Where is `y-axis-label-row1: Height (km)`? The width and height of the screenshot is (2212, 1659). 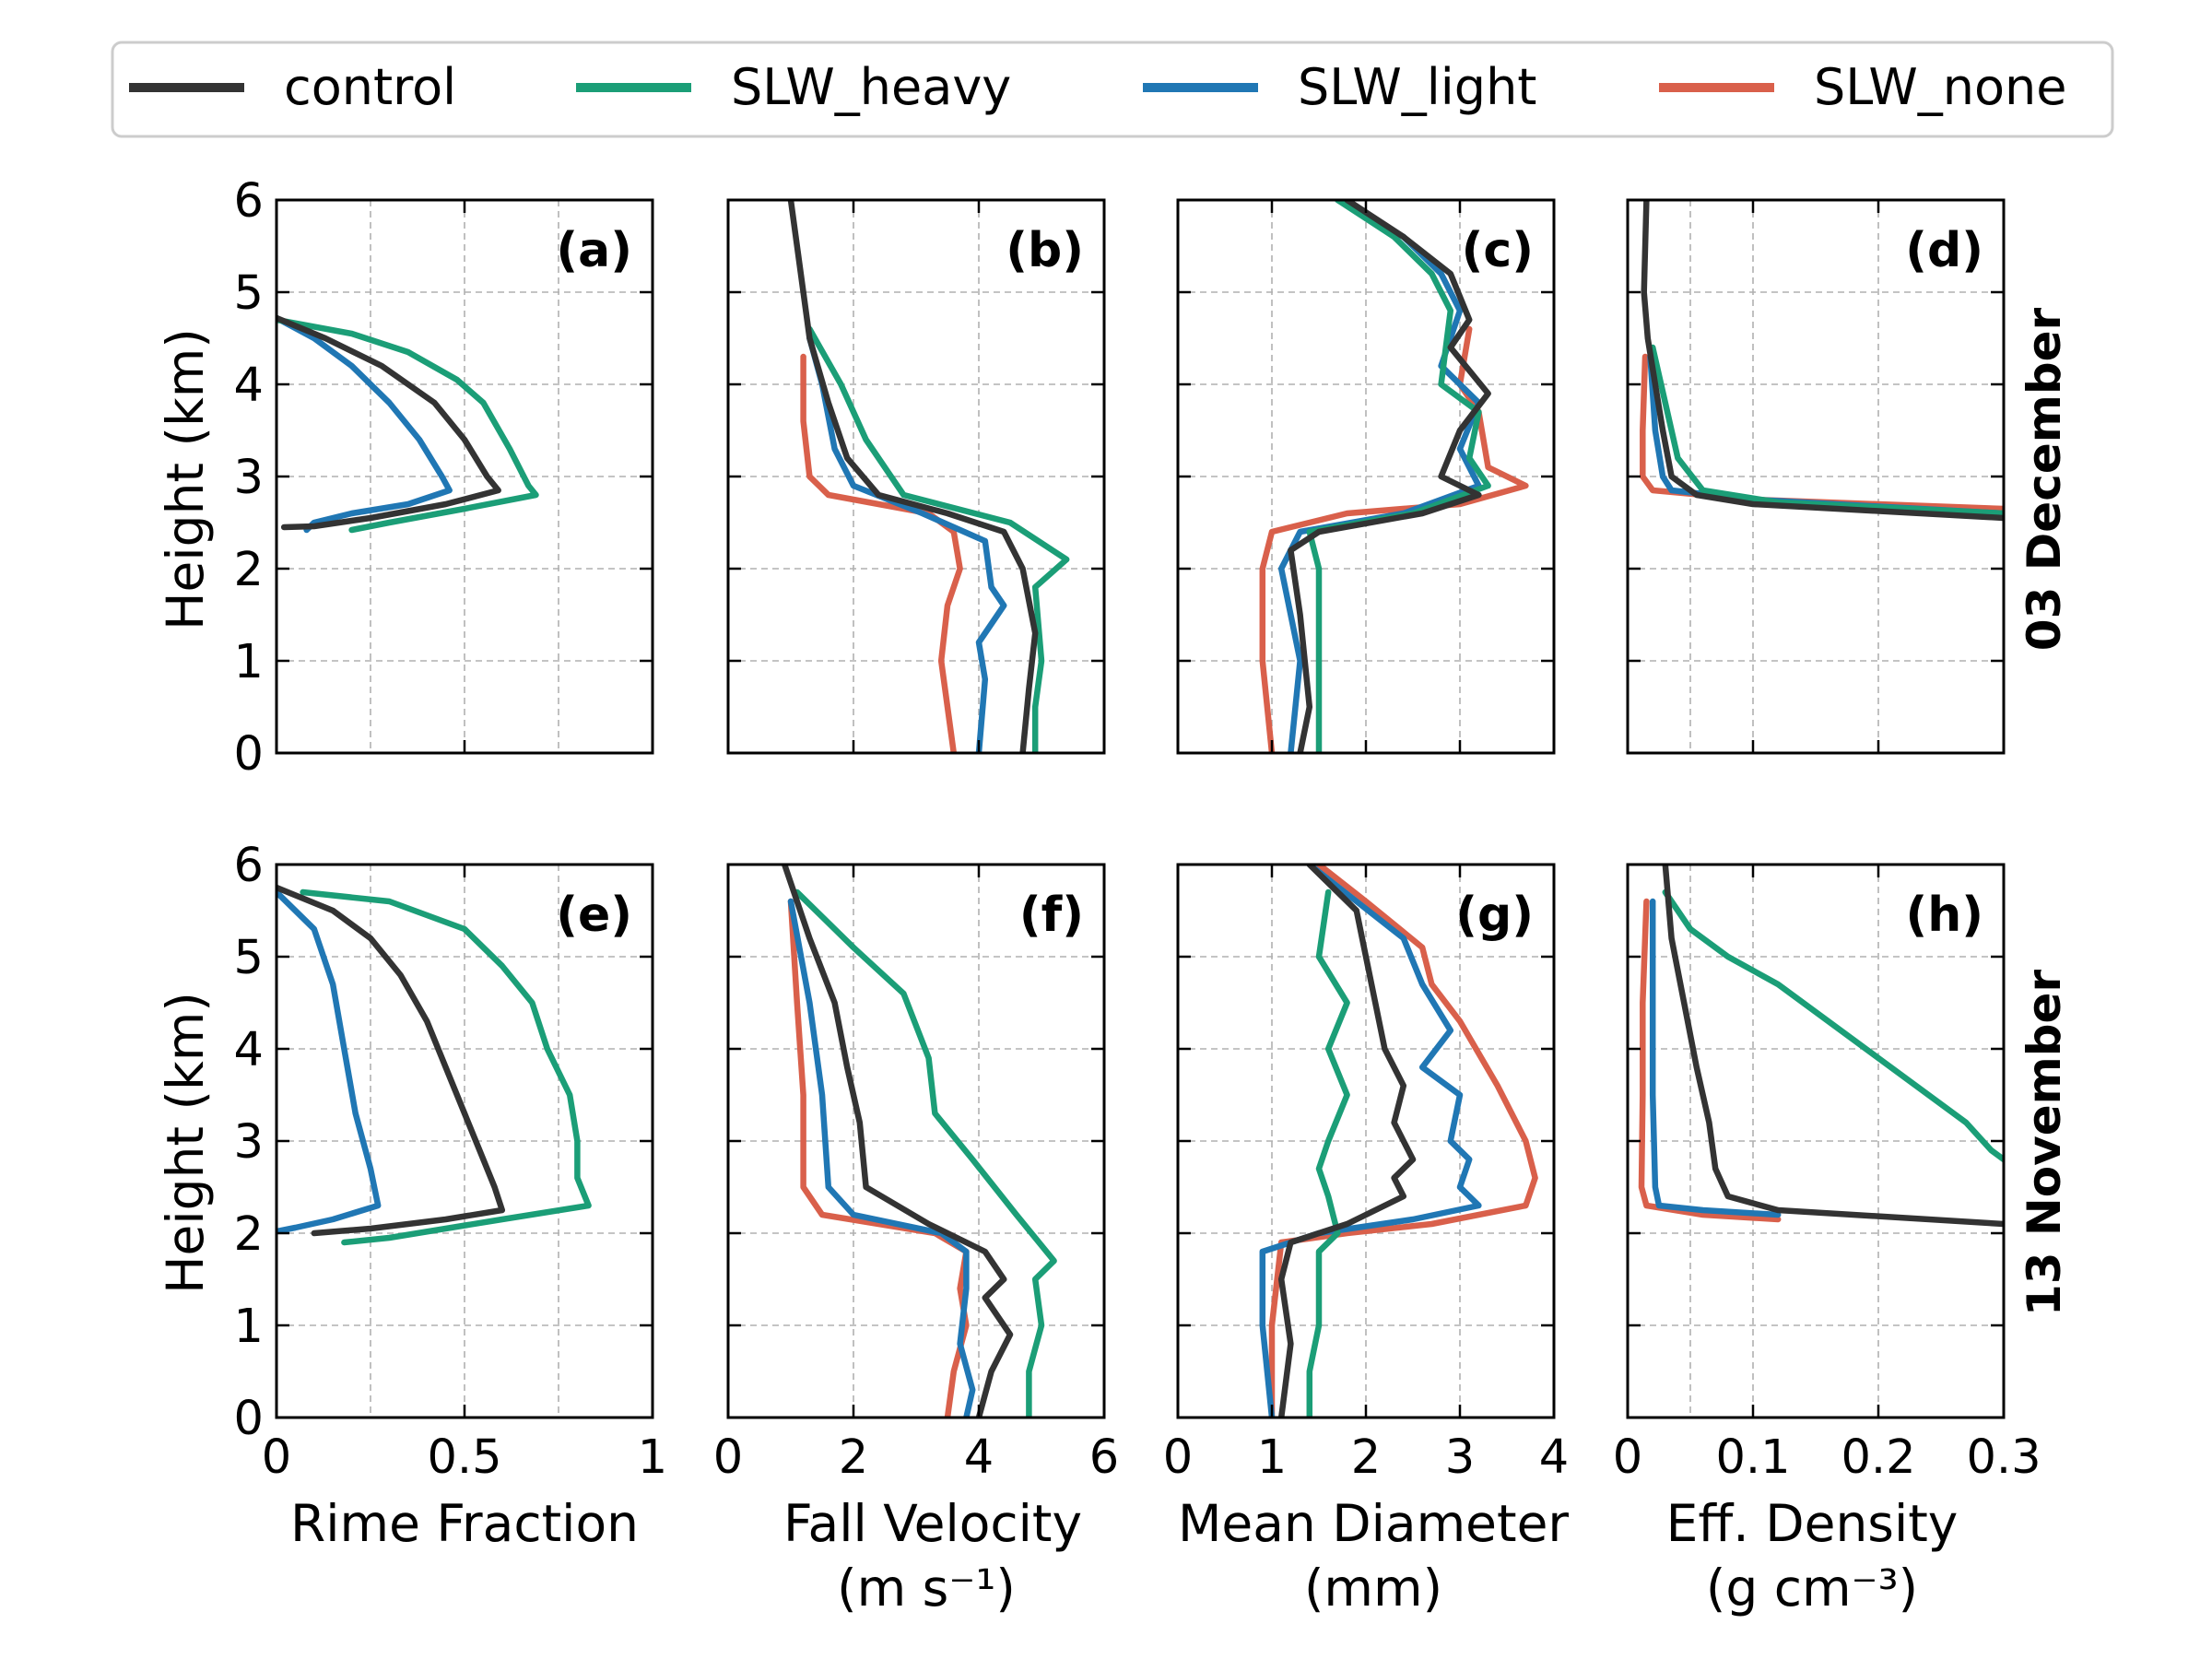
y-axis-label-row1: Height (km) is located at coordinates (185, 479).